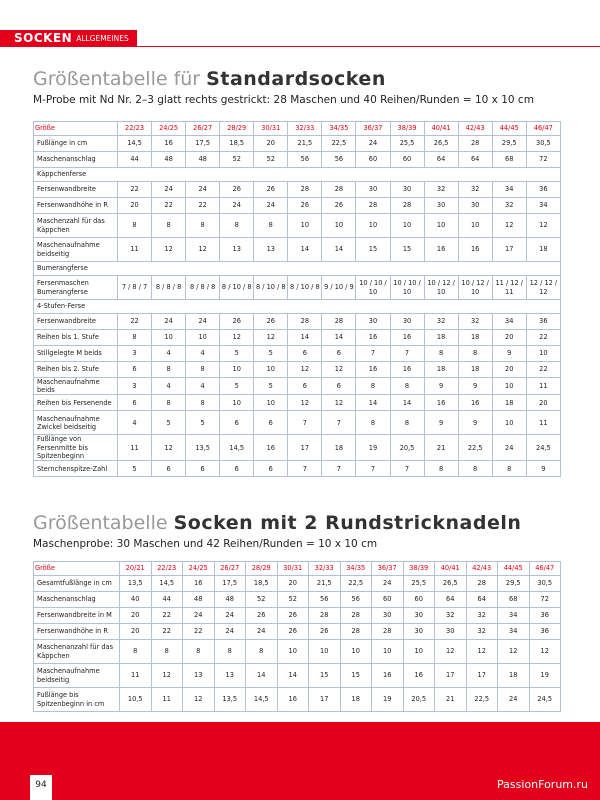 The width and height of the screenshot is (600, 800). What do you see at coordinates (450, 631) in the screenshot?
I see `cell: 30` at bounding box center [450, 631].